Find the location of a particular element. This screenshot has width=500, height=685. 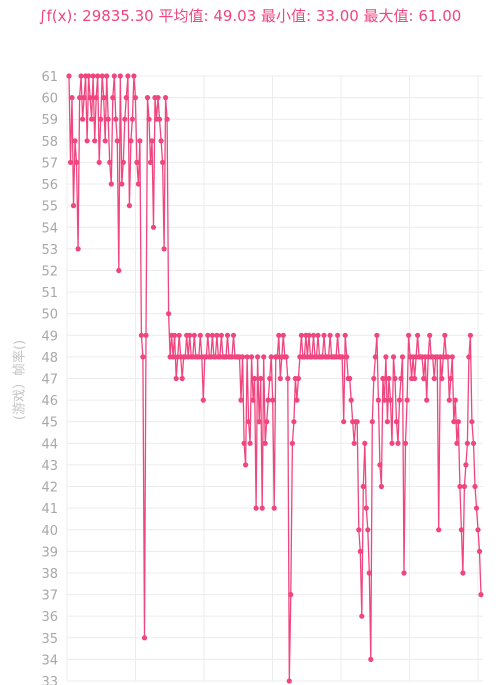

y-tick-label: 50 is located at coordinates (49, 315).